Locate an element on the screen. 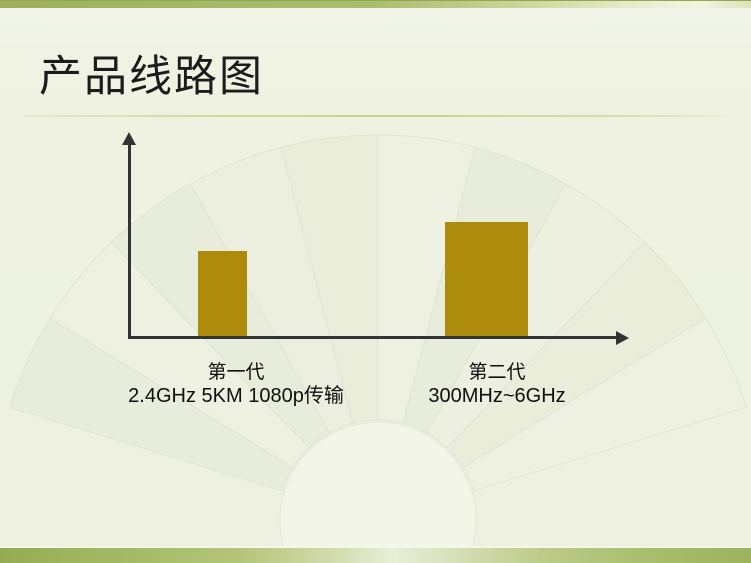  bottom-accent-bar is located at coordinates (375, 554).